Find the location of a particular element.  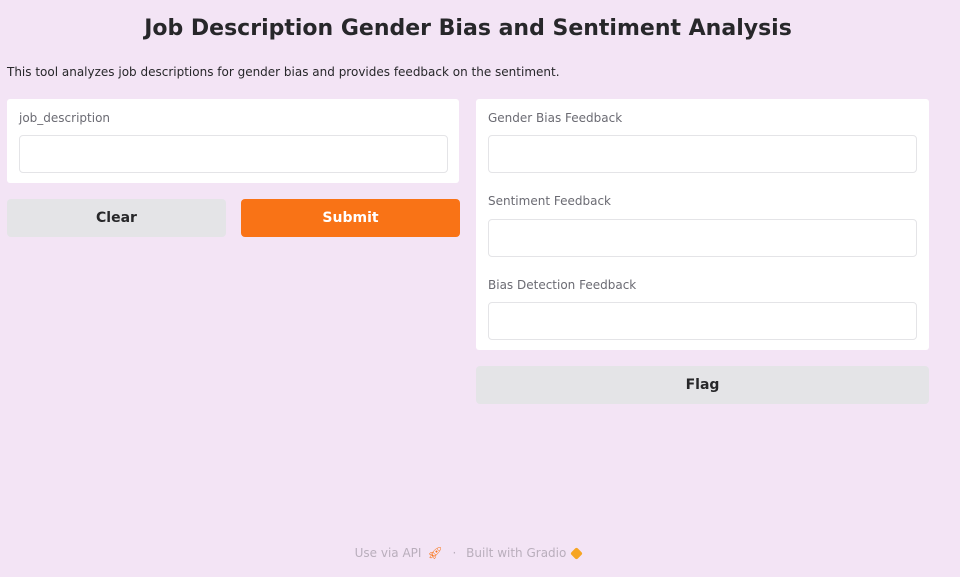

clear-button: Clear is located at coordinates (116, 218).